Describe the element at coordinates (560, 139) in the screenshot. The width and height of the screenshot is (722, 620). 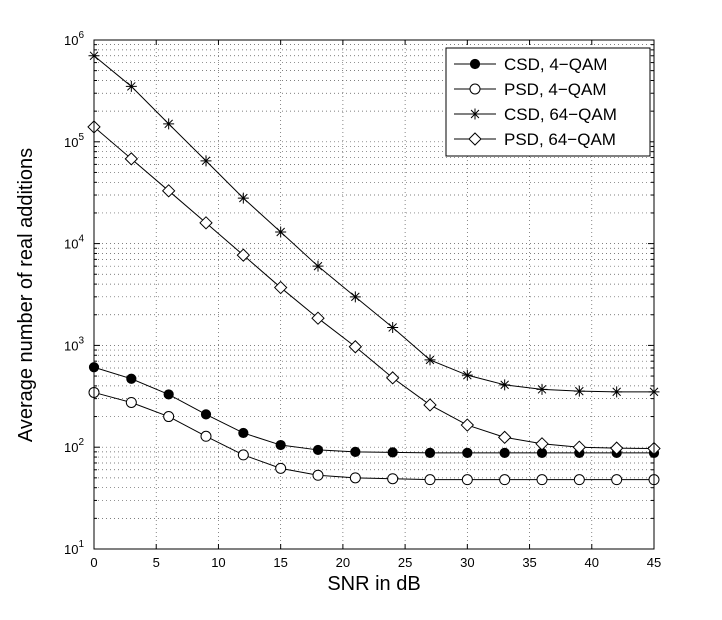
I see `legend-label: PSD, 64−QAM` at that location.